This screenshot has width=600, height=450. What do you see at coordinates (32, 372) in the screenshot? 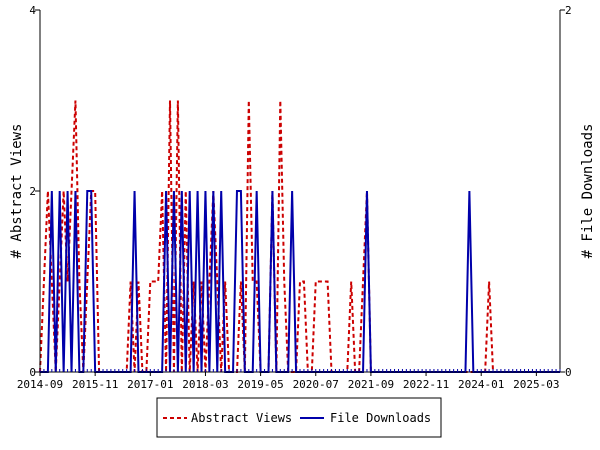
I see `y-left-tick-label: 0` at bounding box center [32, 372].